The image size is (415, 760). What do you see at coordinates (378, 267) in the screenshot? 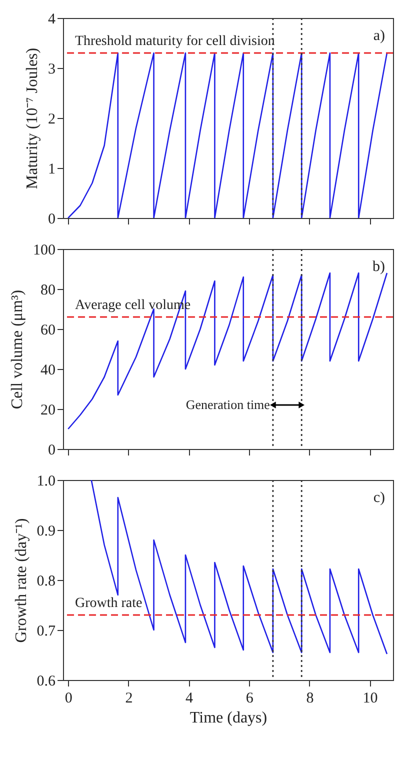
I see `annotation: b)` at bounding box center [378, 267].